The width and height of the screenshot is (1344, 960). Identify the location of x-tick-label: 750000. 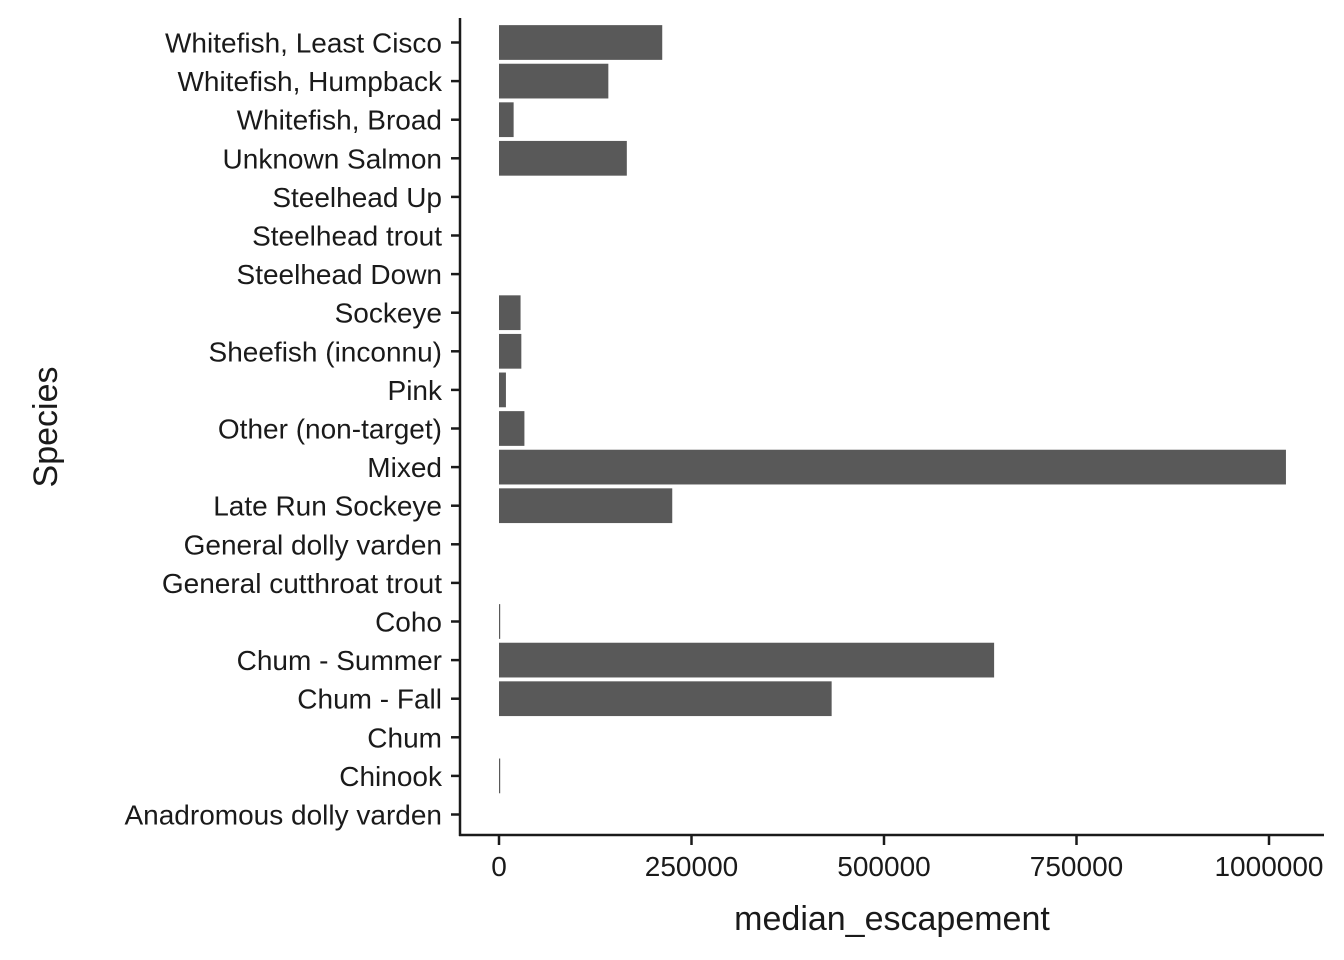
(1076, 866).